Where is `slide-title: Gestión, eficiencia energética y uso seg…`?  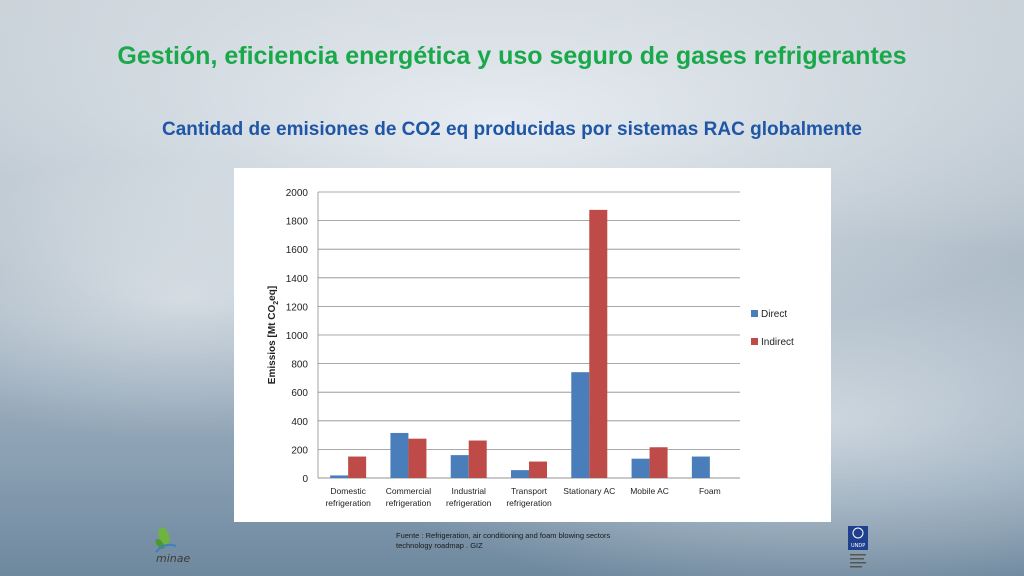
slide-title: Gestión, eficiencia energética y uso seg… is located at coordinates (512, 56).